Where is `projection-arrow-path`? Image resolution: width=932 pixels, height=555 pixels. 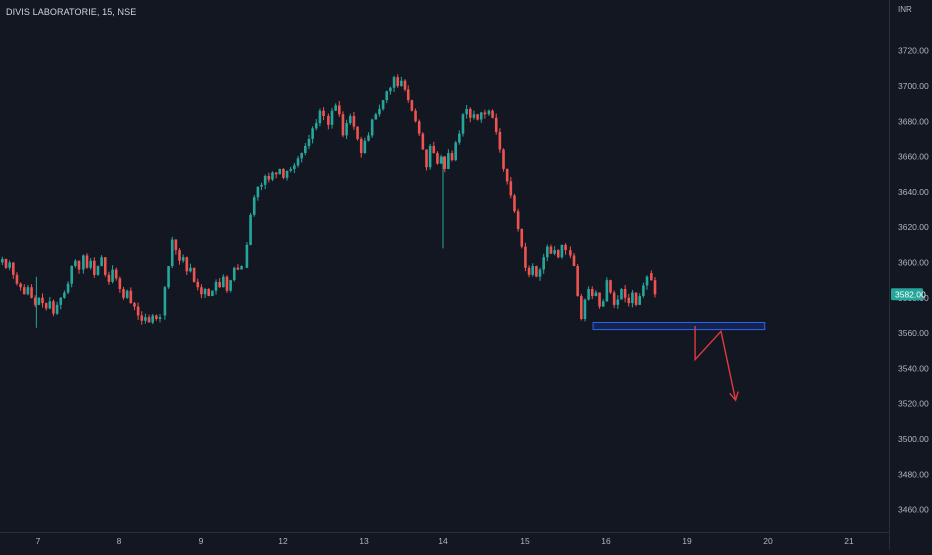 projection-arrow-path is located at coordinates (715, 363).